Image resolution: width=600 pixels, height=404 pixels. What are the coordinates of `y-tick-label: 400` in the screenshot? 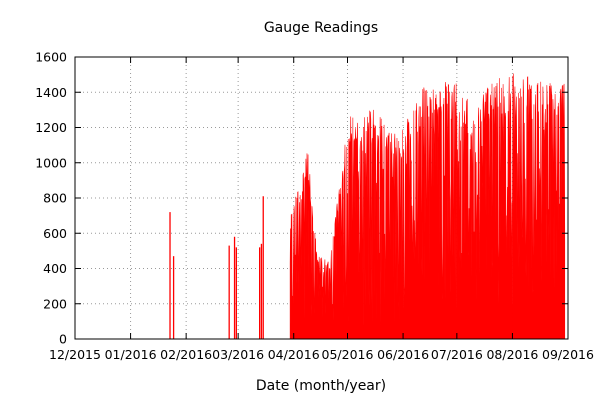 It's located at (55, 268).